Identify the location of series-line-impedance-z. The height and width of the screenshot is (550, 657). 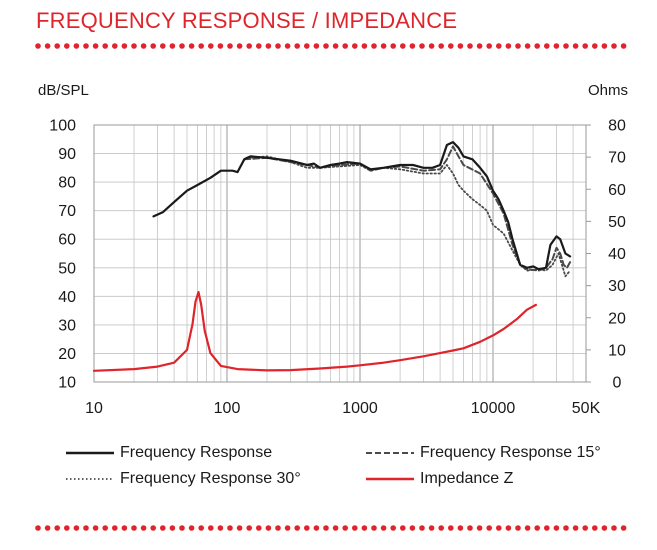
(314, 331).